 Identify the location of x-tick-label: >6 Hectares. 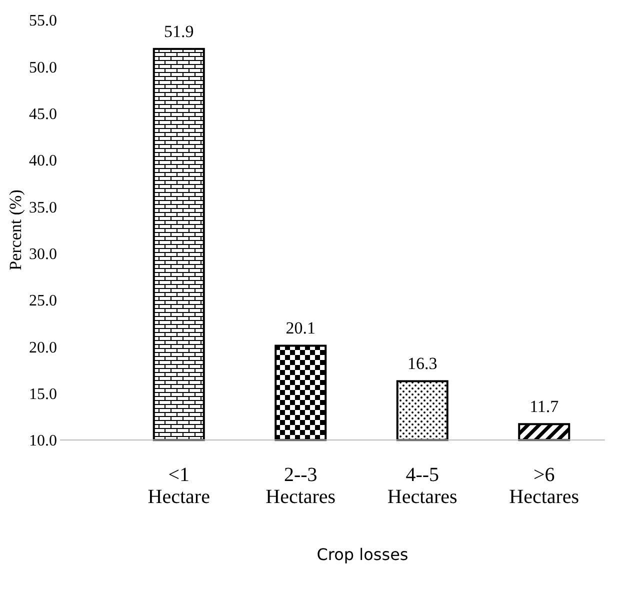
(544, 486).